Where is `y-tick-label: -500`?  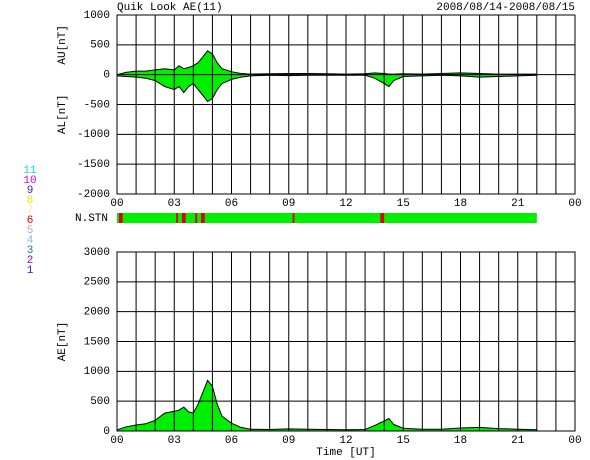
y-tick-label: -500 is located at coordinates (97, 105).